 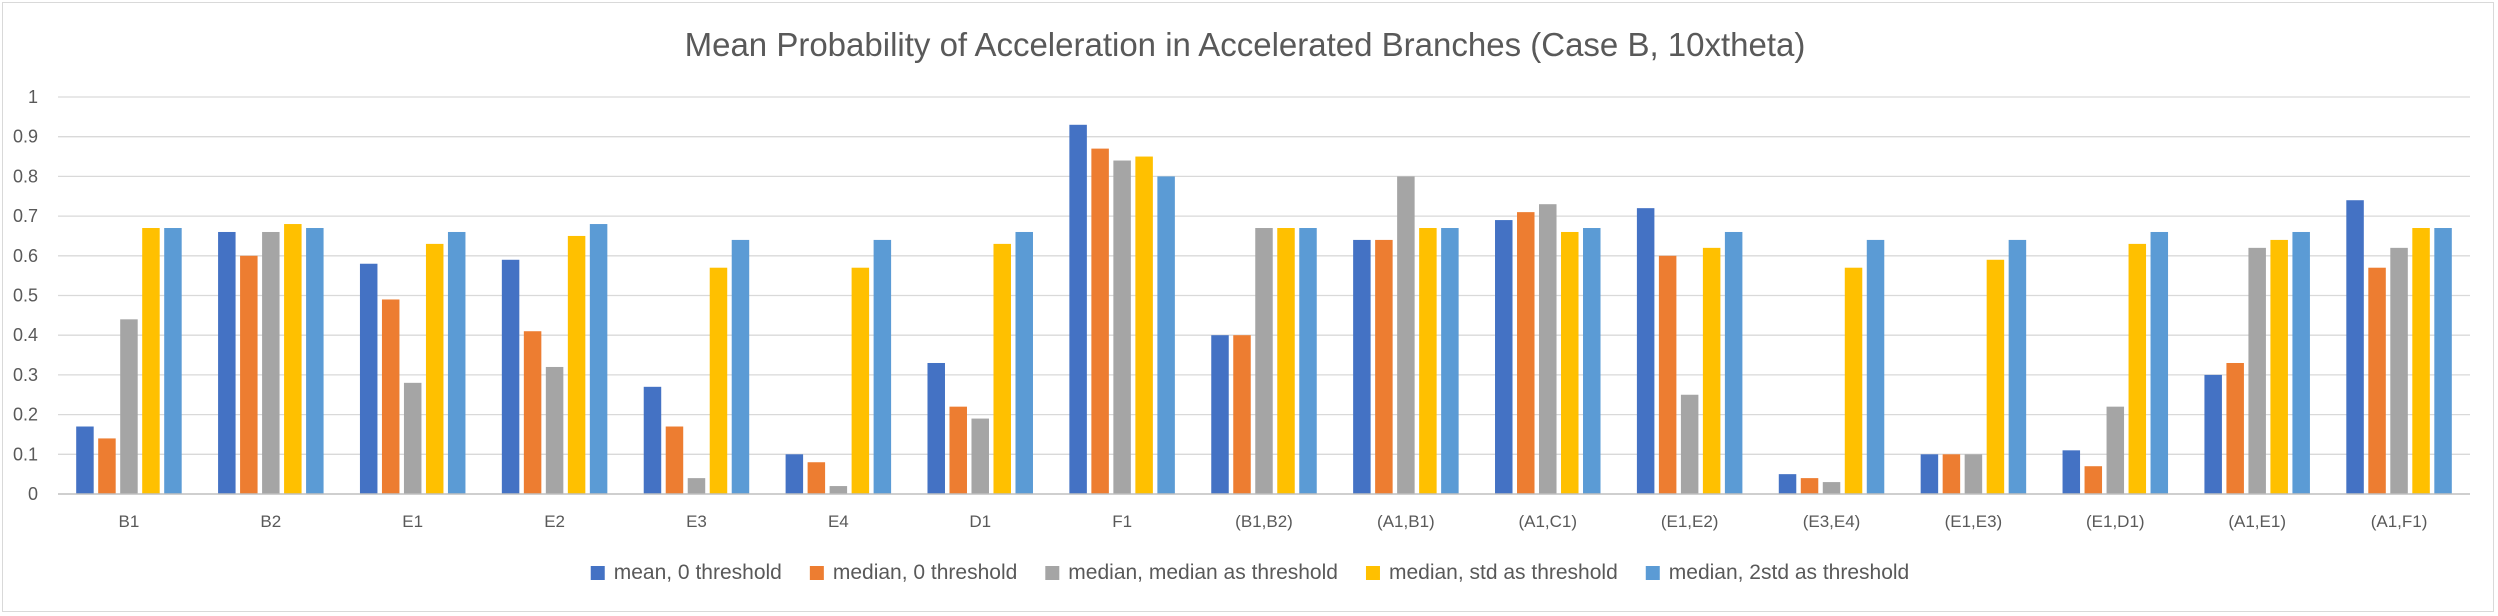 What do you see at coordinates (270, 521) in the screenshot?
I see `x-category-label: B2` at bounding box center [270, 521].